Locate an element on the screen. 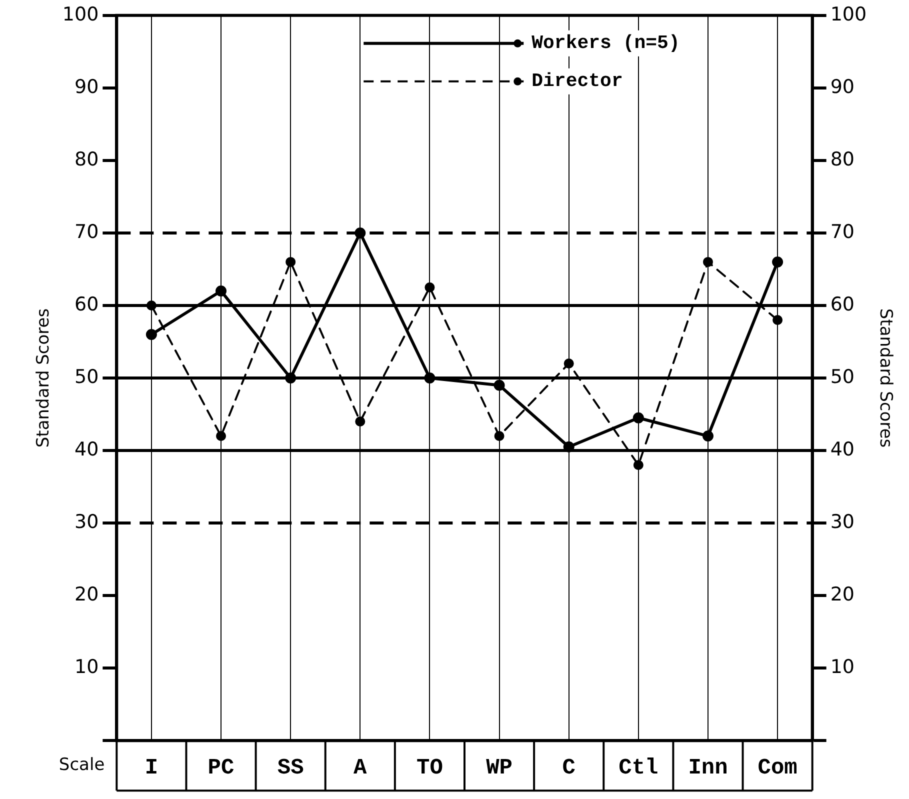  legend-label: Workers (n=5) is located at coordinates (606, 43).